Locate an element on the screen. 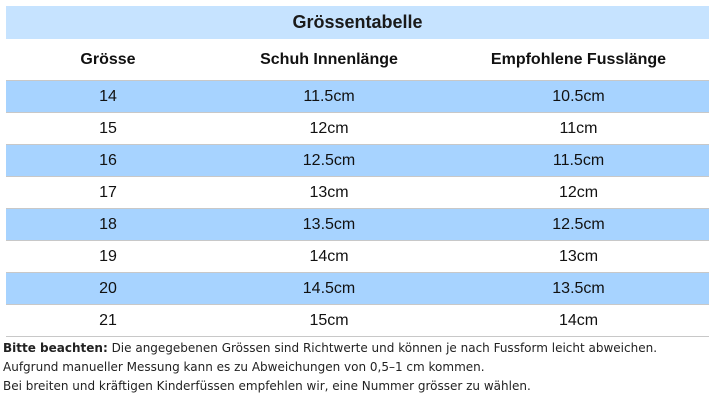 The height and width of the screenshot is (400, 716). size-cell: 19 is located at coordinates (108, 256).